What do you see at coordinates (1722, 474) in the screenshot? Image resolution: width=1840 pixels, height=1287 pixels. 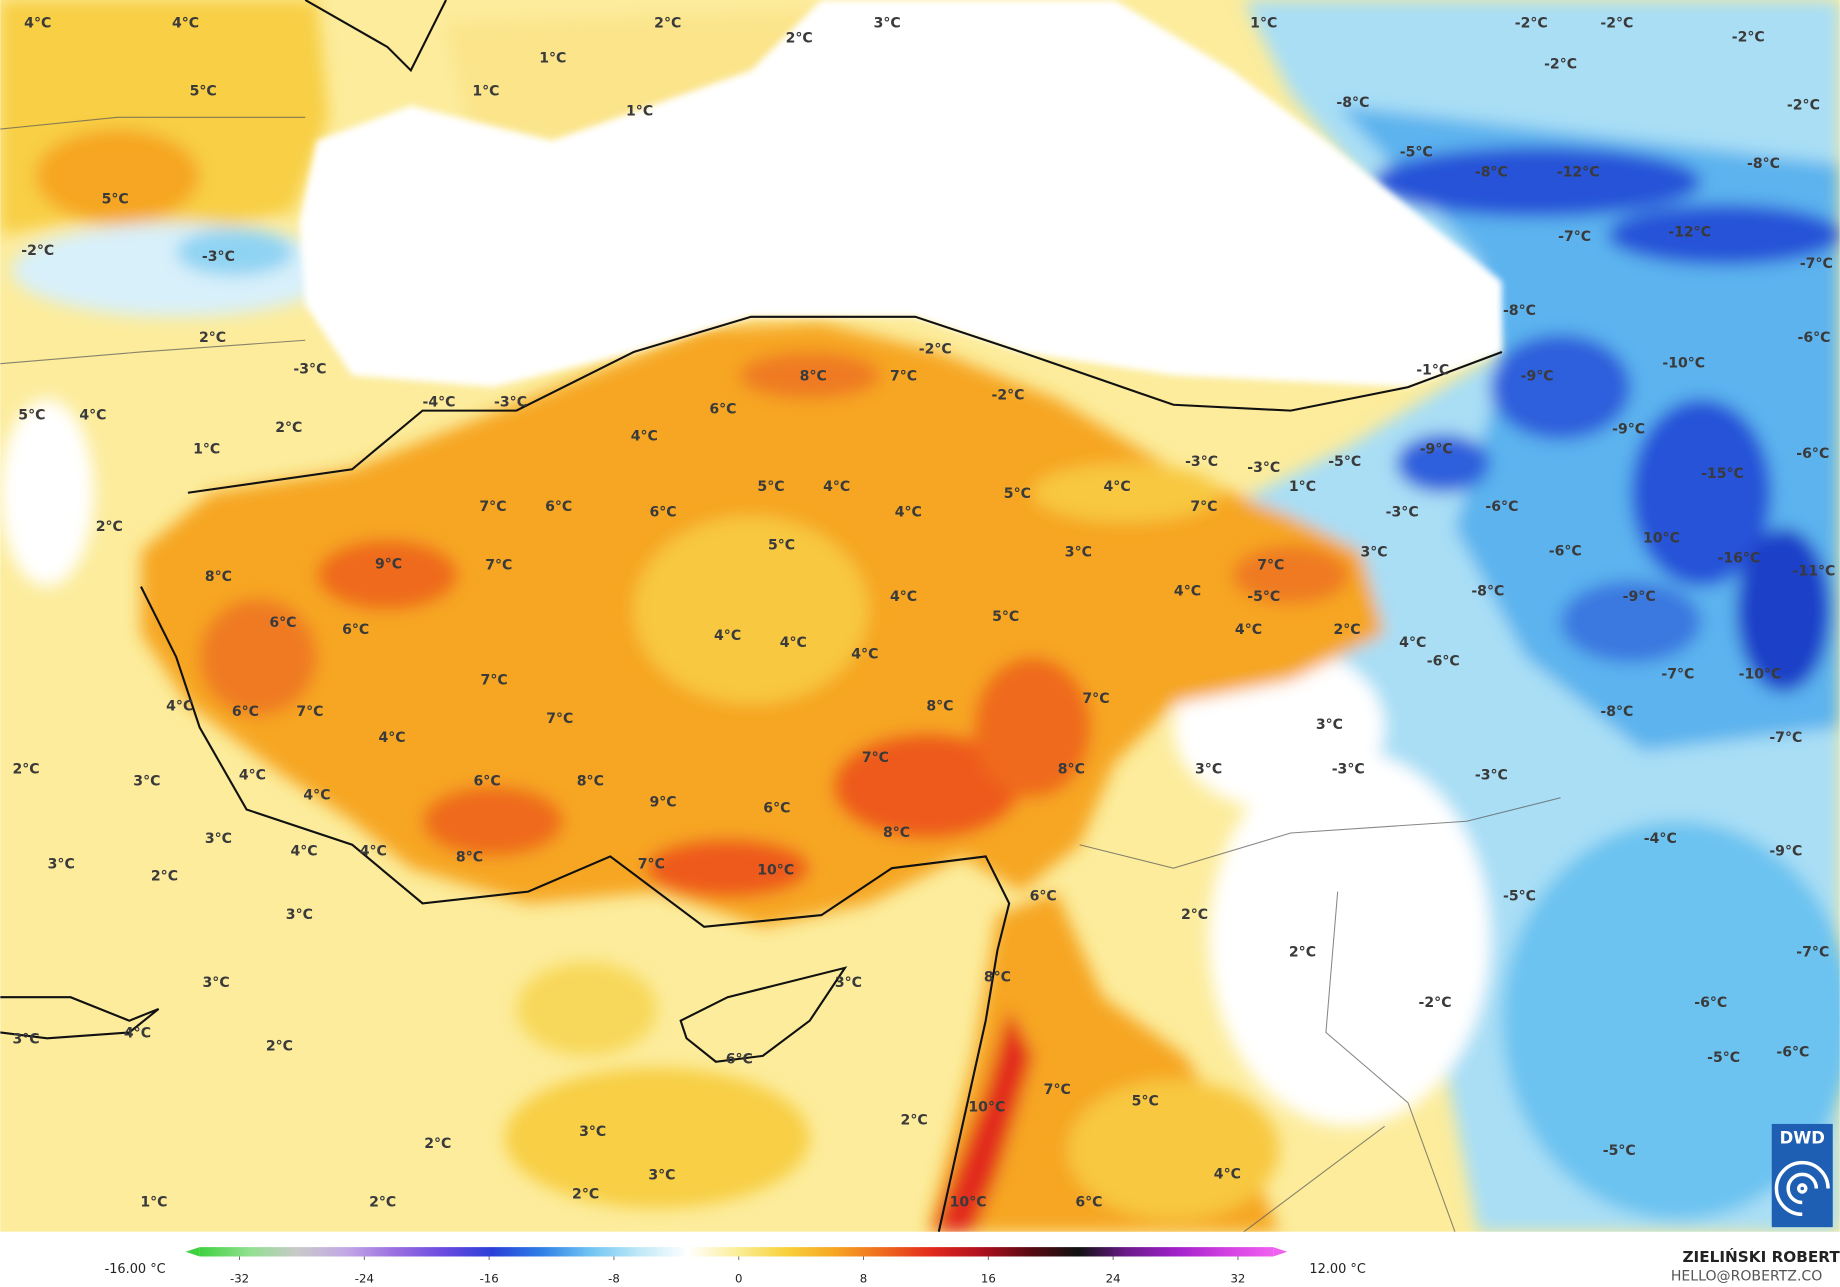 I see `temperature-label: -15°C` at bounding box center [1722, 474].